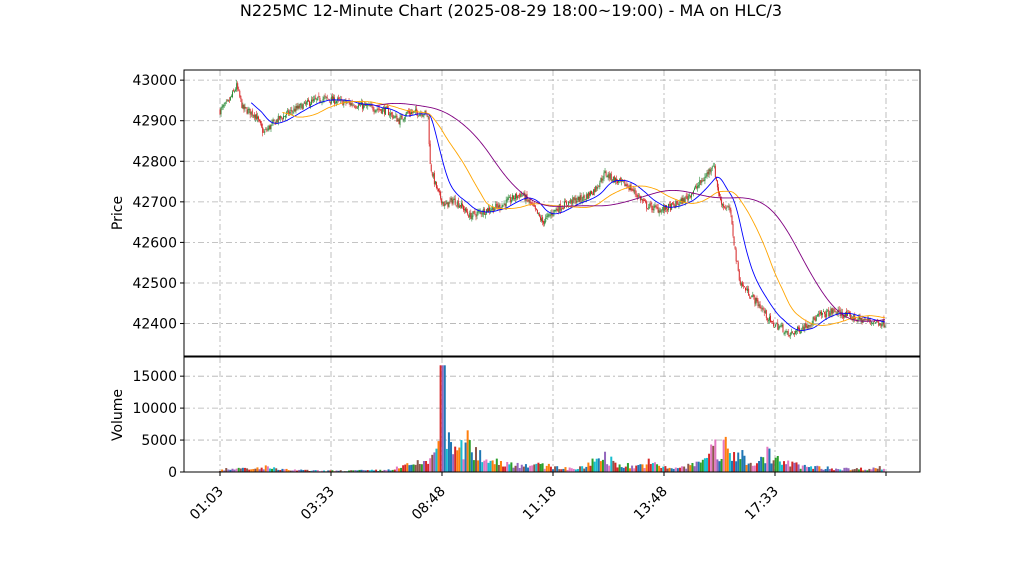  Describe the element at coordinates (154, 122) in the screenshot. I see `price-y-tick-label: 42900` at that location.